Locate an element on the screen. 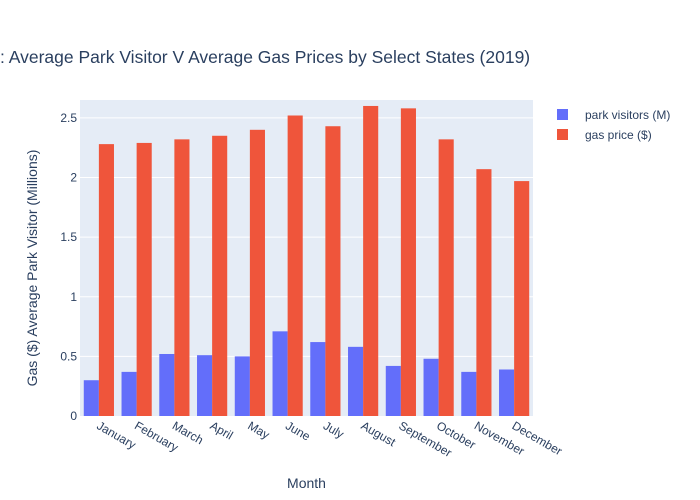  bar-gas-price-june is located at coordinates (295, 265).